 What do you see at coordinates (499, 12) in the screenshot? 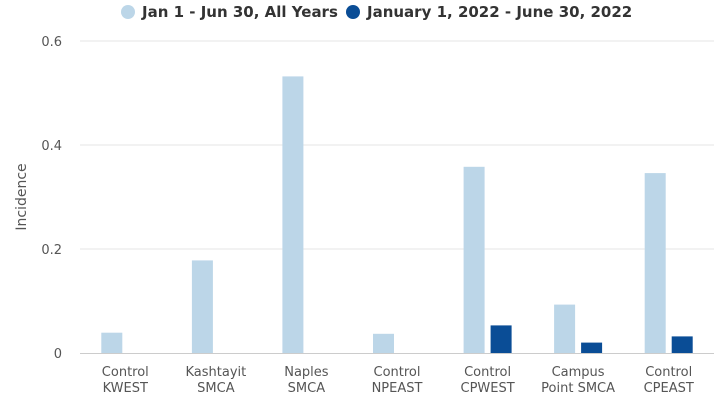
I see `legend-label-2022: January 1, 2022 - June 30, 2022` at bounding box center [499, 12].